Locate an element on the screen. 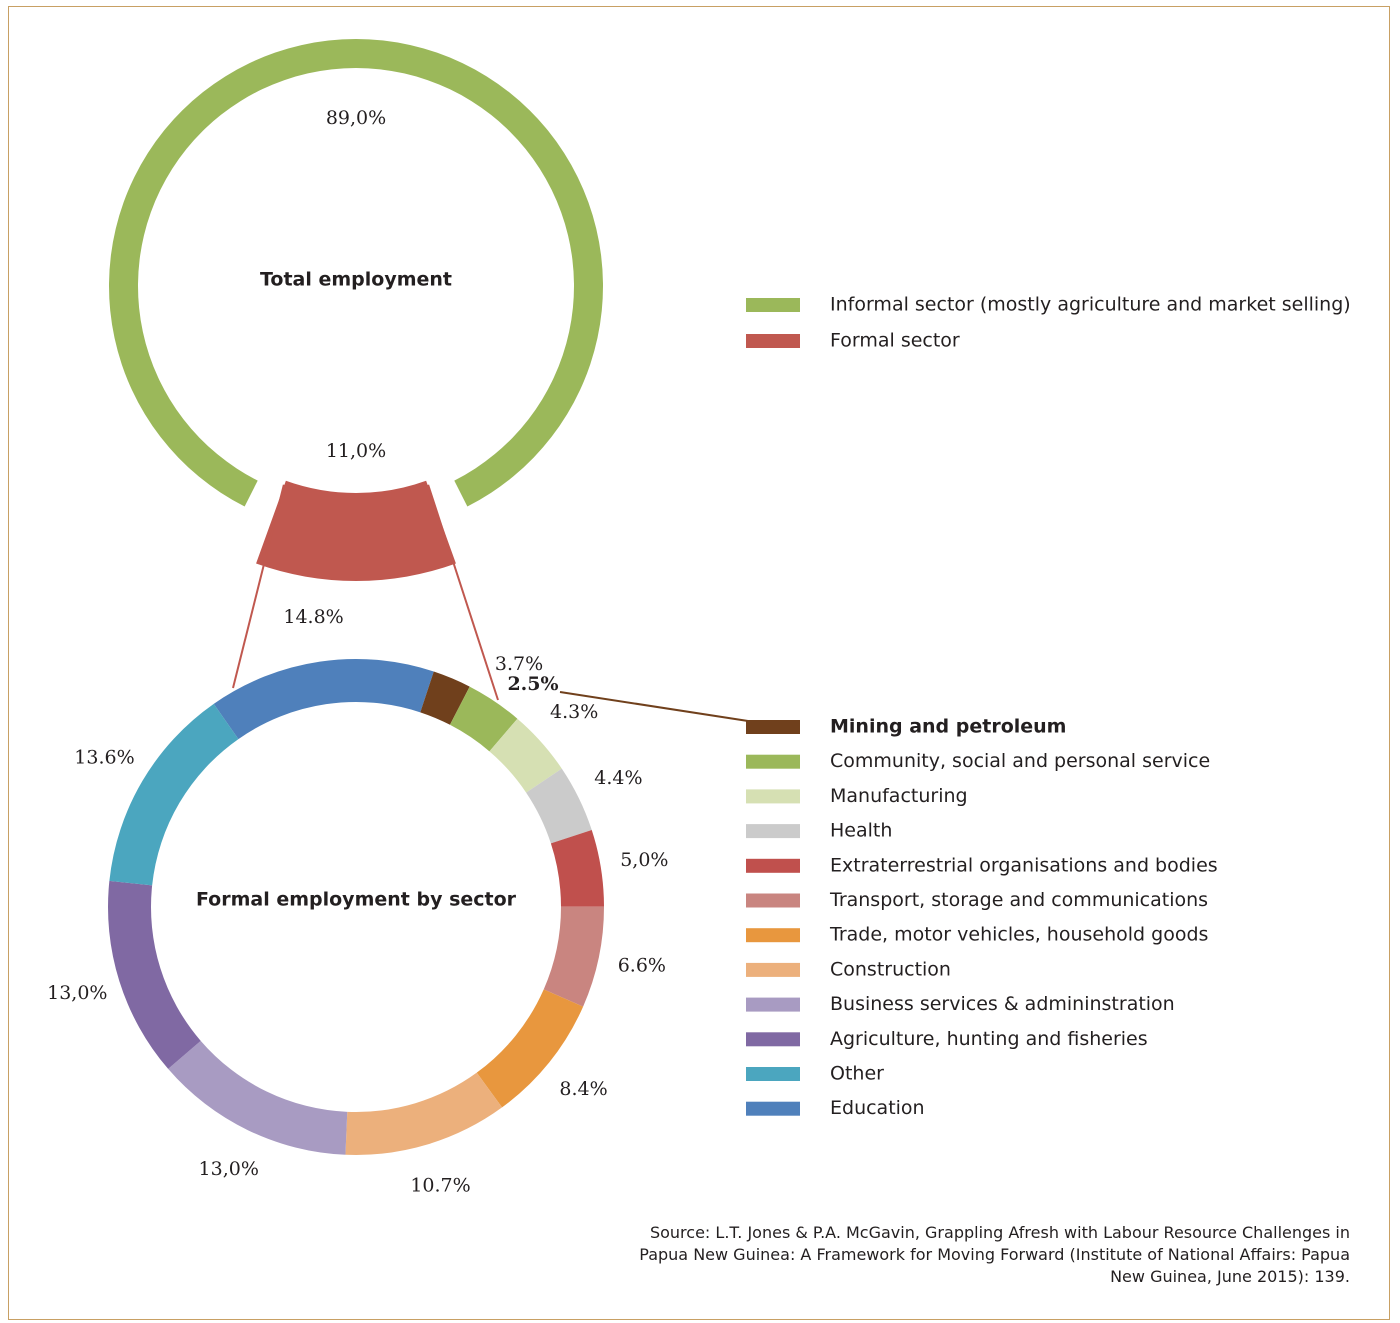 Image resolution: width=1400 pixels, height=1323 pixels. mining-leader-line is located at coordinates (654, 706).